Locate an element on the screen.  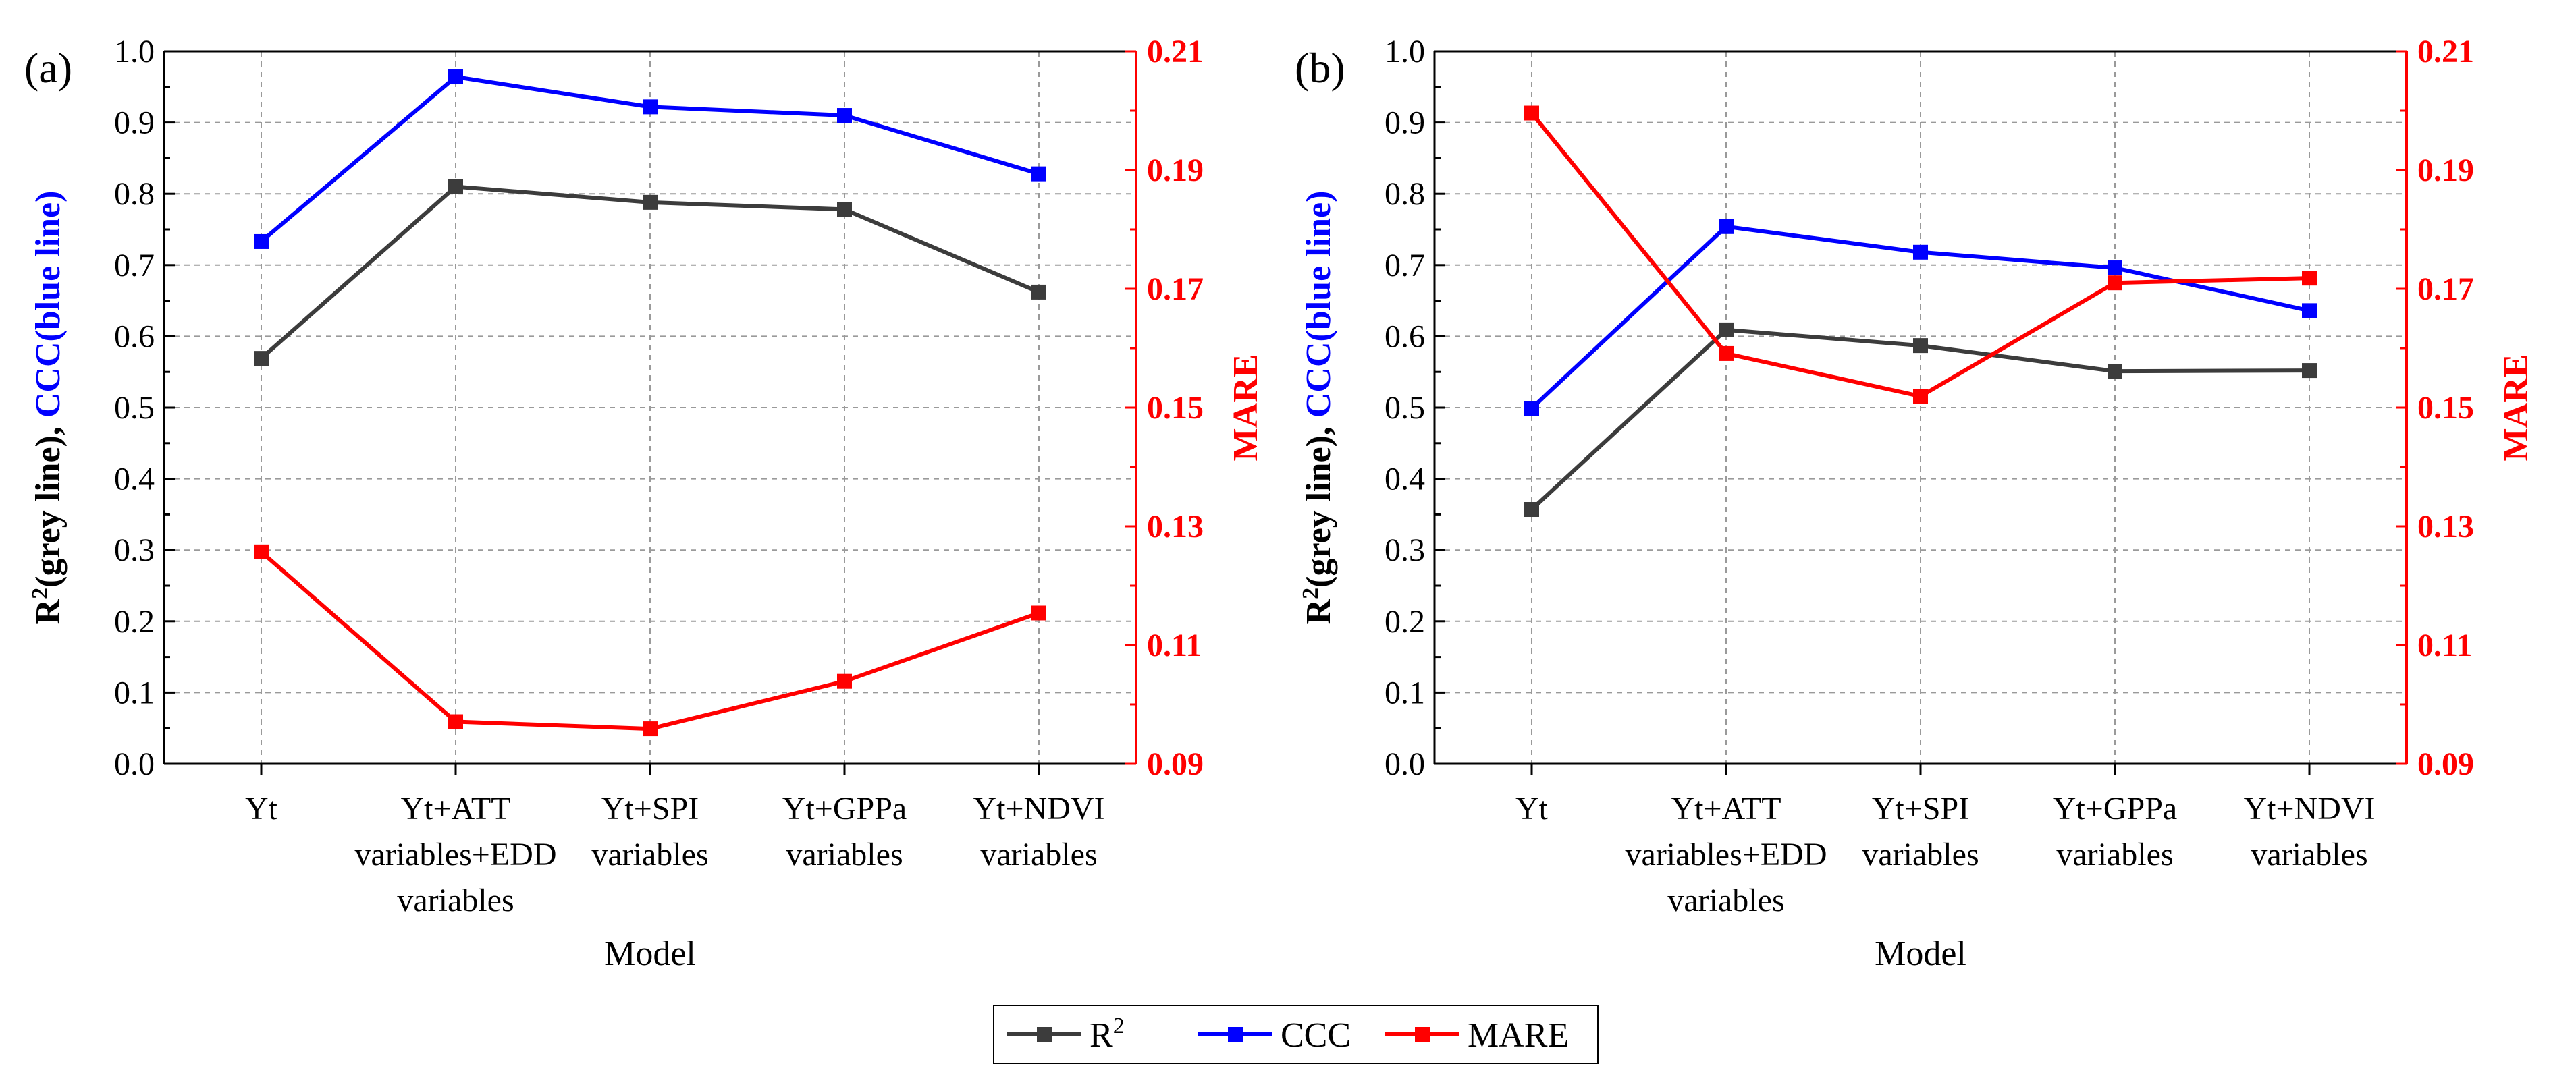
legend-label-ccc: CCC is located at coordinates (1316, 1035).